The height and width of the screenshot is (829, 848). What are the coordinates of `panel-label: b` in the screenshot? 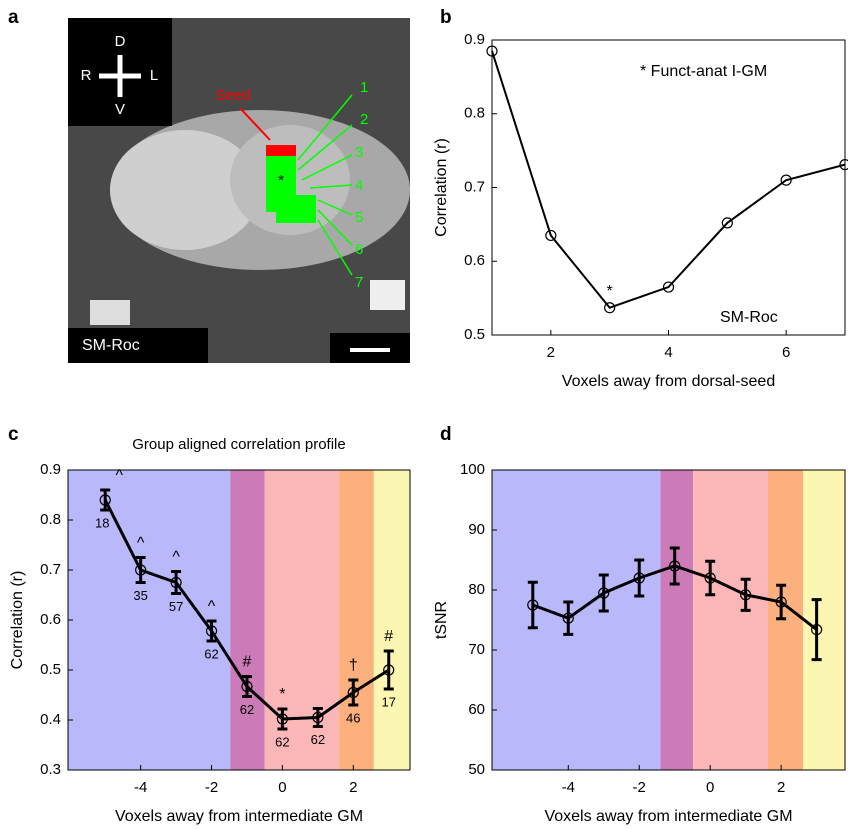 It's located at (446, 17).